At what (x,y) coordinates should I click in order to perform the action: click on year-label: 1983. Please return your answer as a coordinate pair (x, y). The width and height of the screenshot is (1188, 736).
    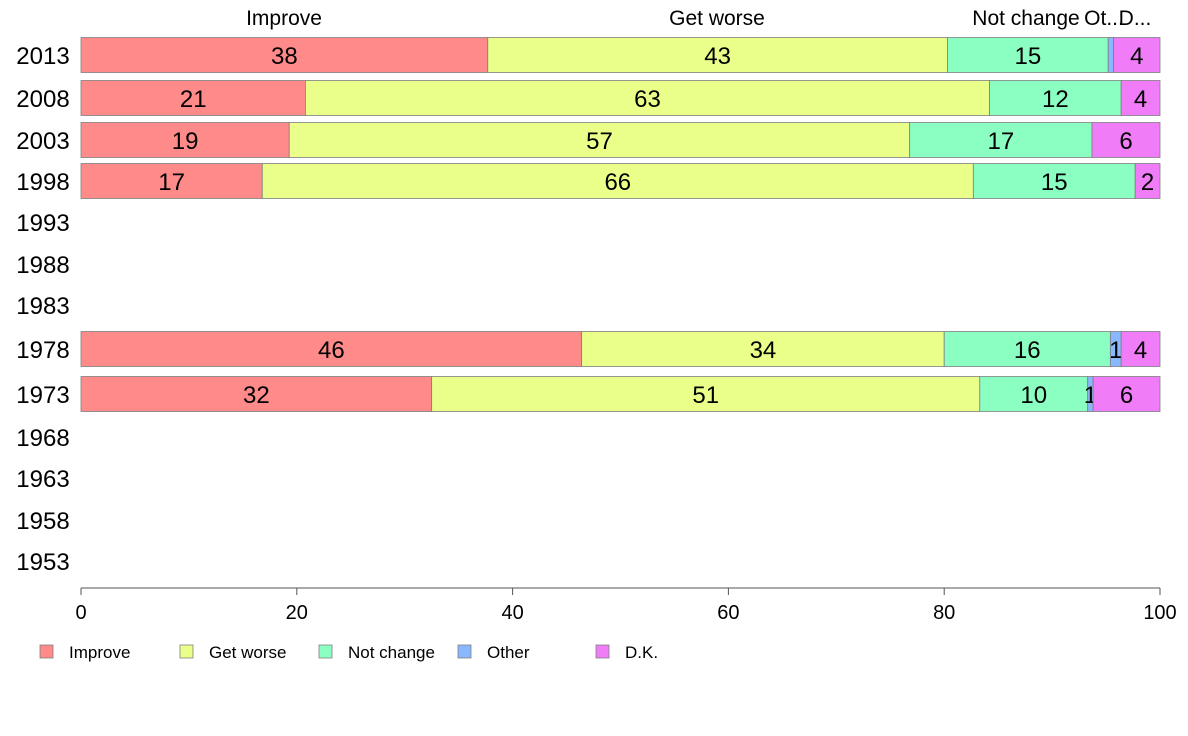
    Looking at the image, I should click on (42, 306).